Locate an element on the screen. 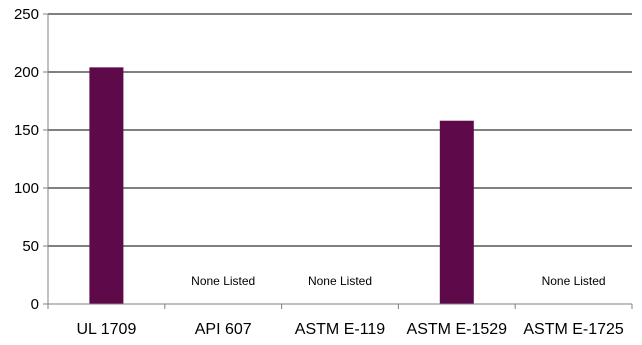 The image size is (642, 345). y-tick-label: 200 is located at coordinates (26, 72).